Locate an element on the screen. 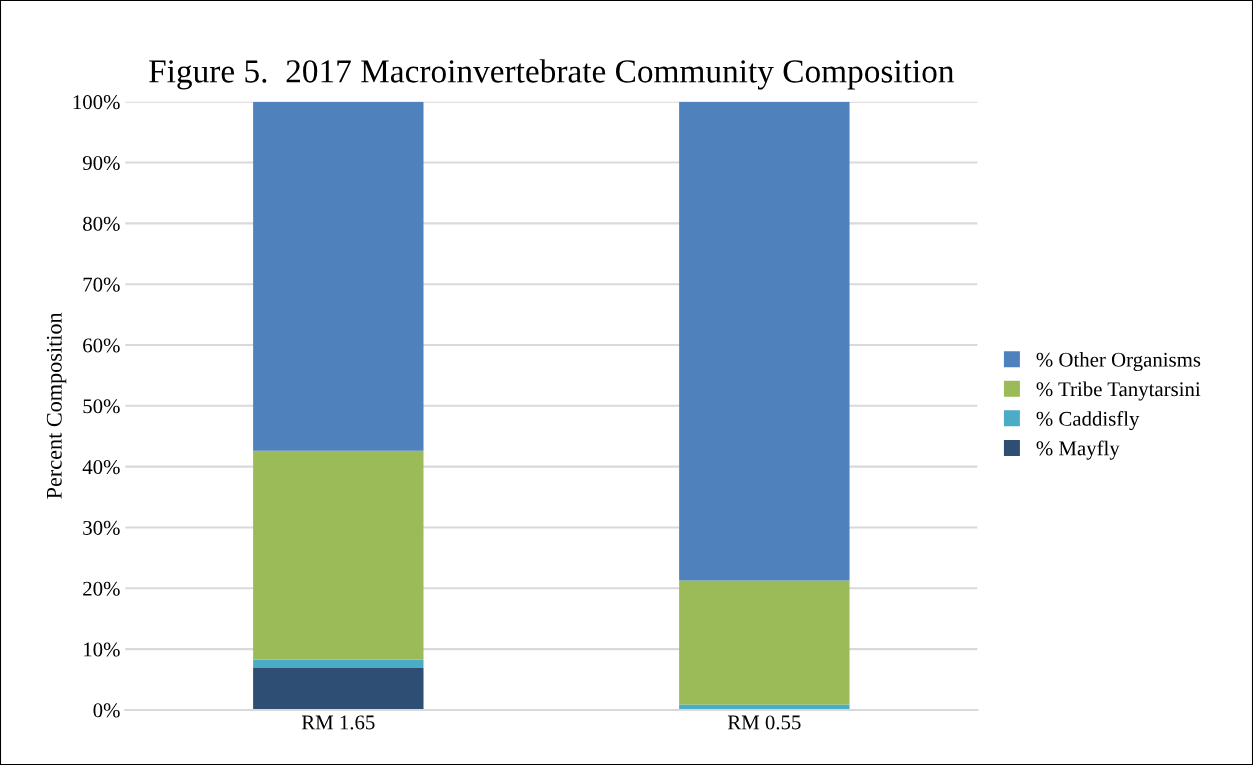 Image resolution: width=1253 pixels, height=765 pixels. y-tick-label: 0% is located at coordinates (106, 710).